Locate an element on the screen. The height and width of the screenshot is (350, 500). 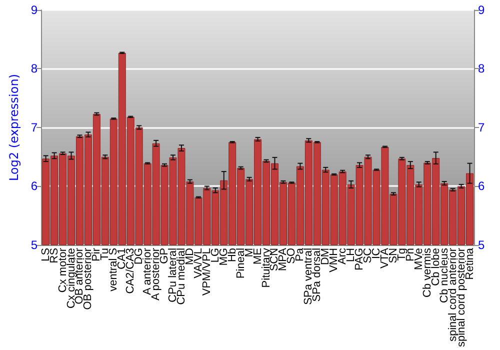
y-tick-label: 7 is located at coordinates (34, 127).